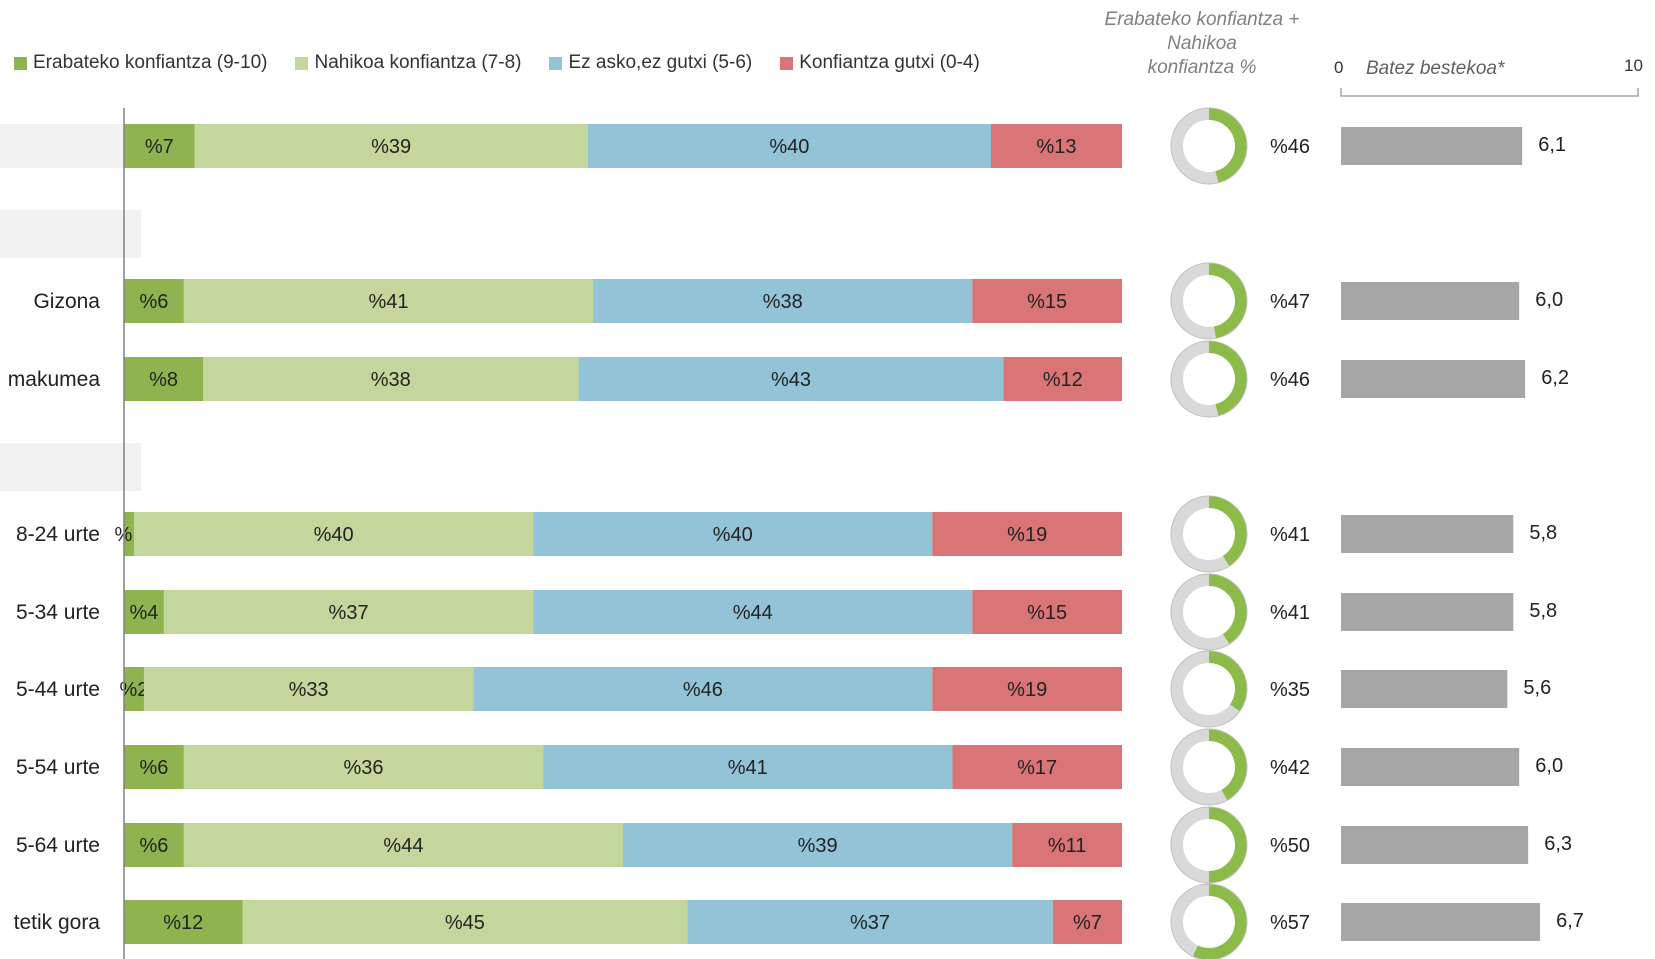  Describe the element at coordinates (70, 234) in the screenshot. I see `group-header-band` at that location.